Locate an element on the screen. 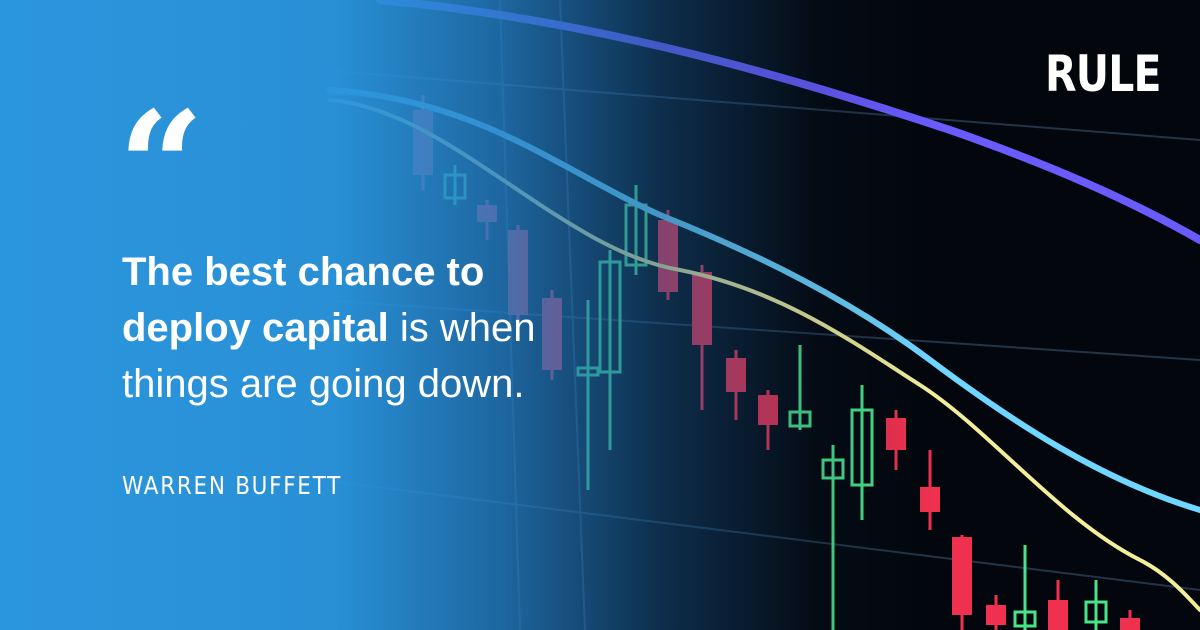 Image resolution: width=1200 pixels, height=630 pixels. quote-author: WARREN BUFFETT is located at coordinates (232, 485).